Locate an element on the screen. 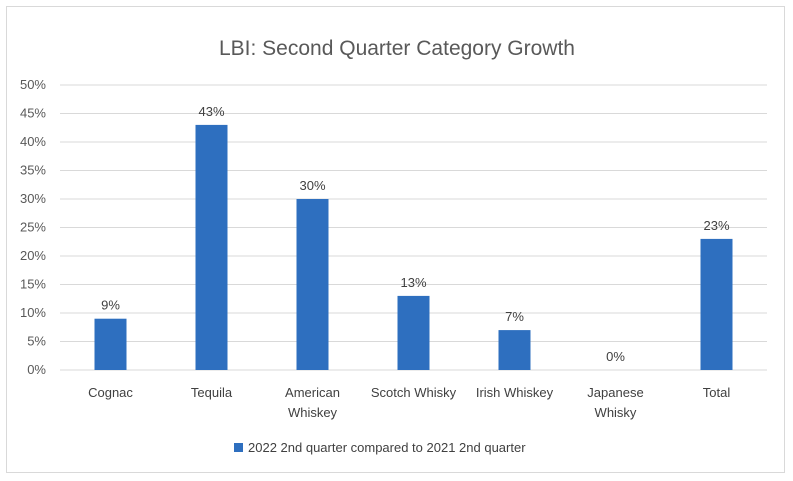  y-tick-label: 45% is located at coordinates (33, 113).